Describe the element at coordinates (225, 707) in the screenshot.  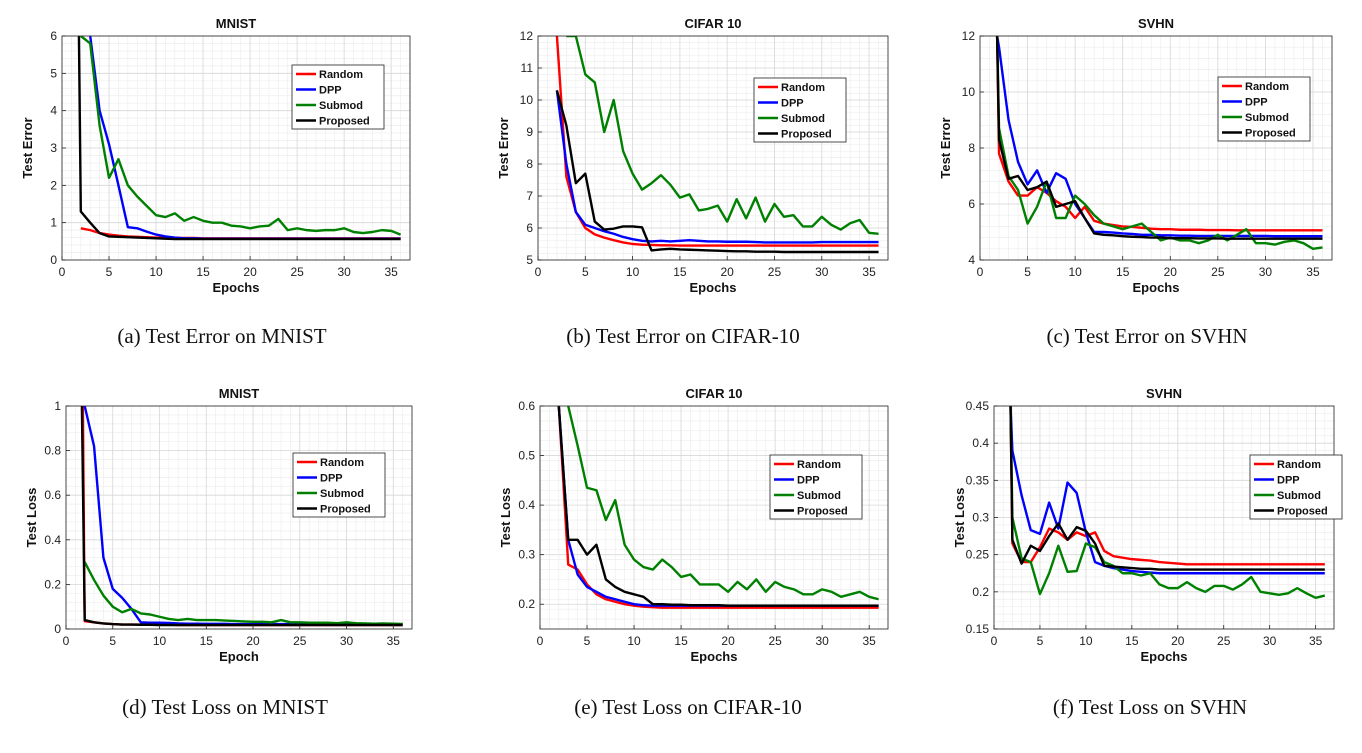
I see `caption-d: (d) Test Loss on MNIST` at that location.